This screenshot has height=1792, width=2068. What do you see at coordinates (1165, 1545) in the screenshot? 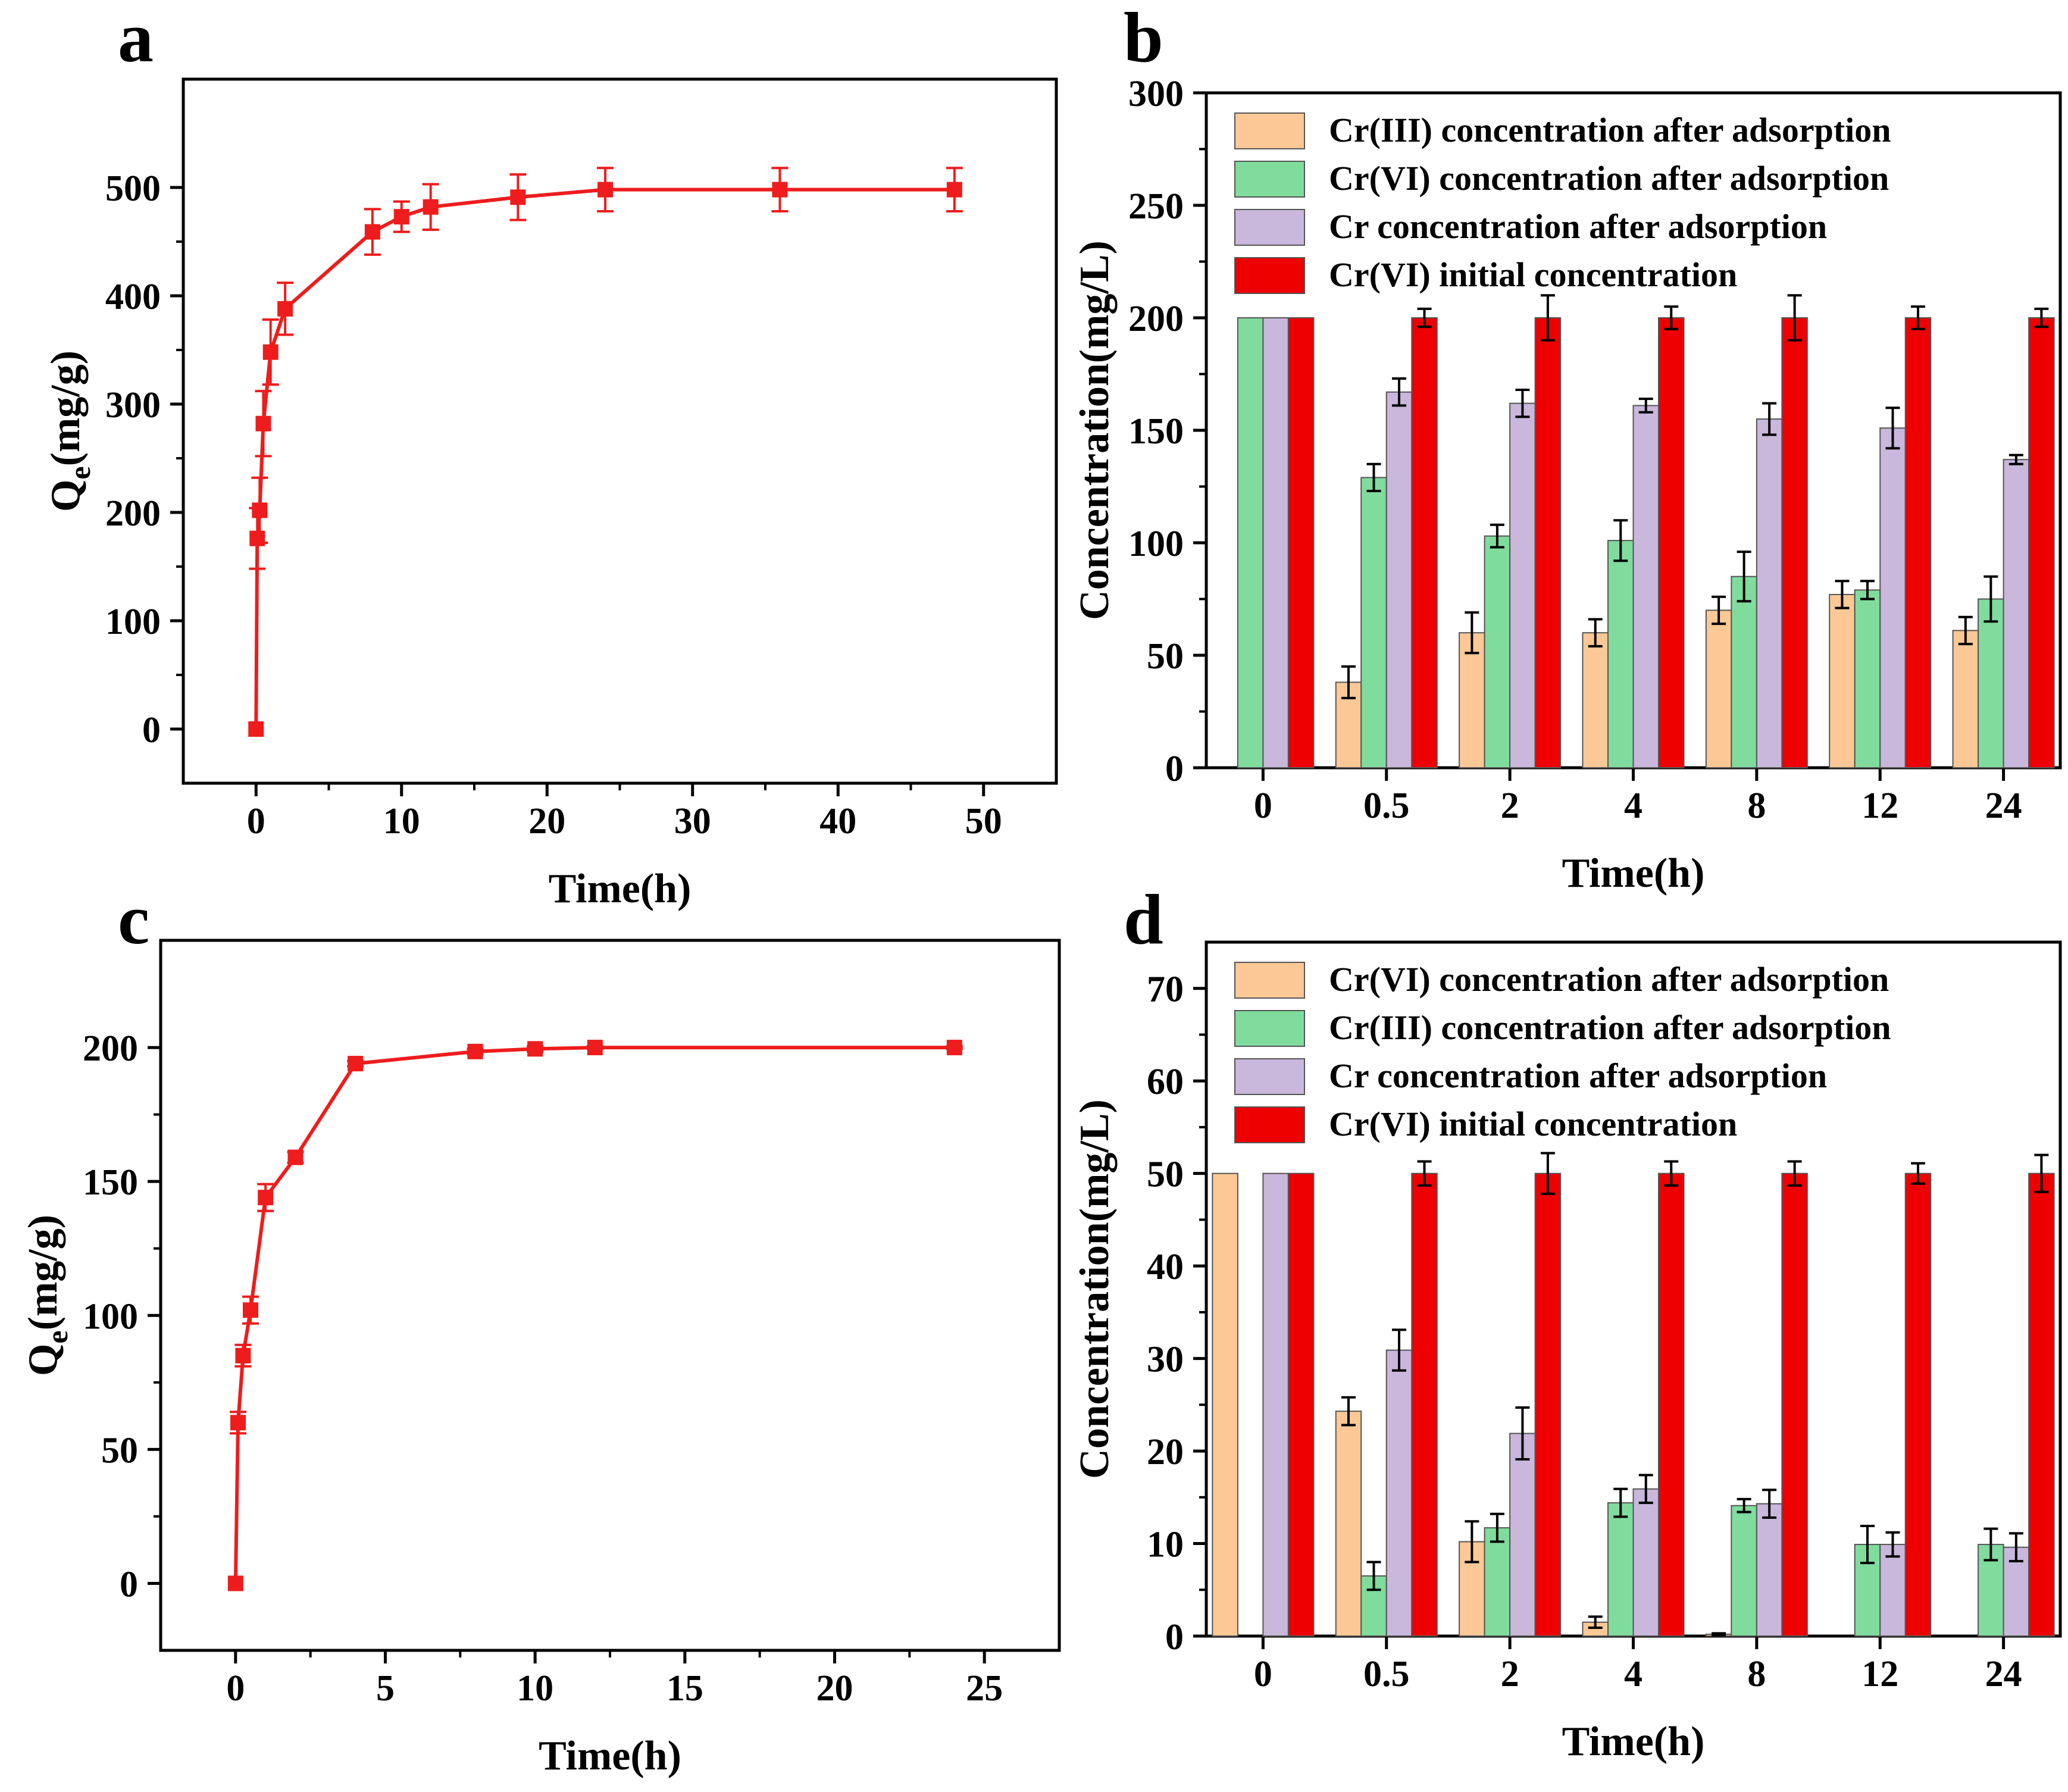
I see `y-tick-label: 10` at bounding box center [1165, 1545].